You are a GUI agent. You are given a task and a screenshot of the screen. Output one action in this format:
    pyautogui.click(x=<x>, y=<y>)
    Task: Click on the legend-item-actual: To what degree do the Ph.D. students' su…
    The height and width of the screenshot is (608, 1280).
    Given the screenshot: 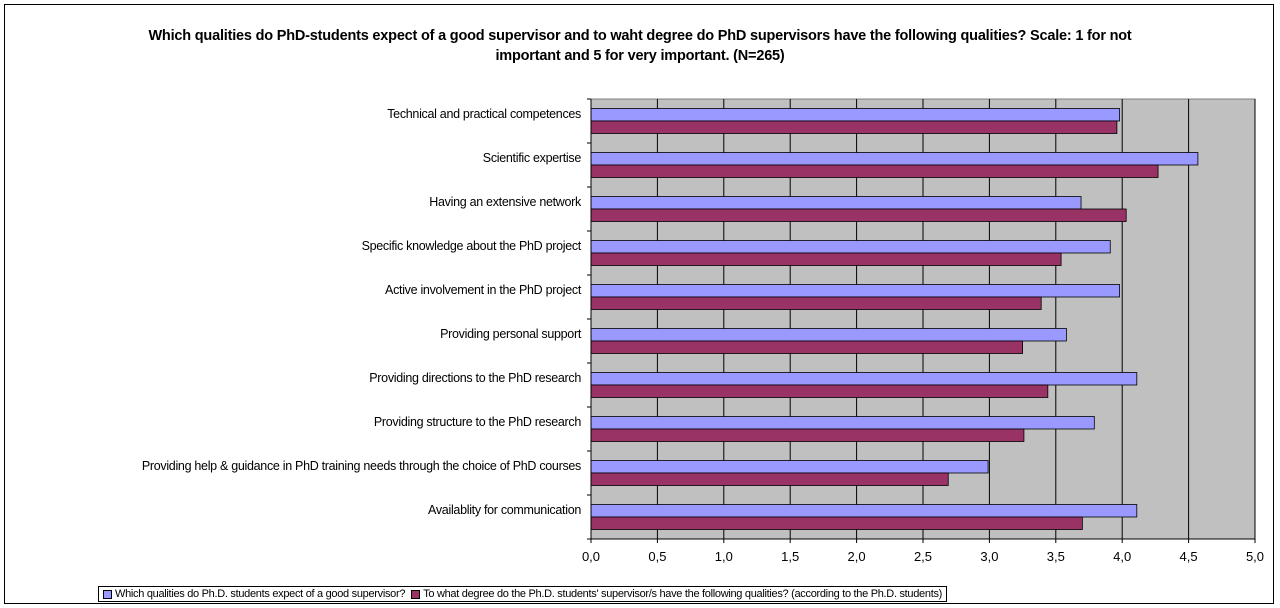 What is the action you would take?
    pyautogui.click(x=676, y=594)
    